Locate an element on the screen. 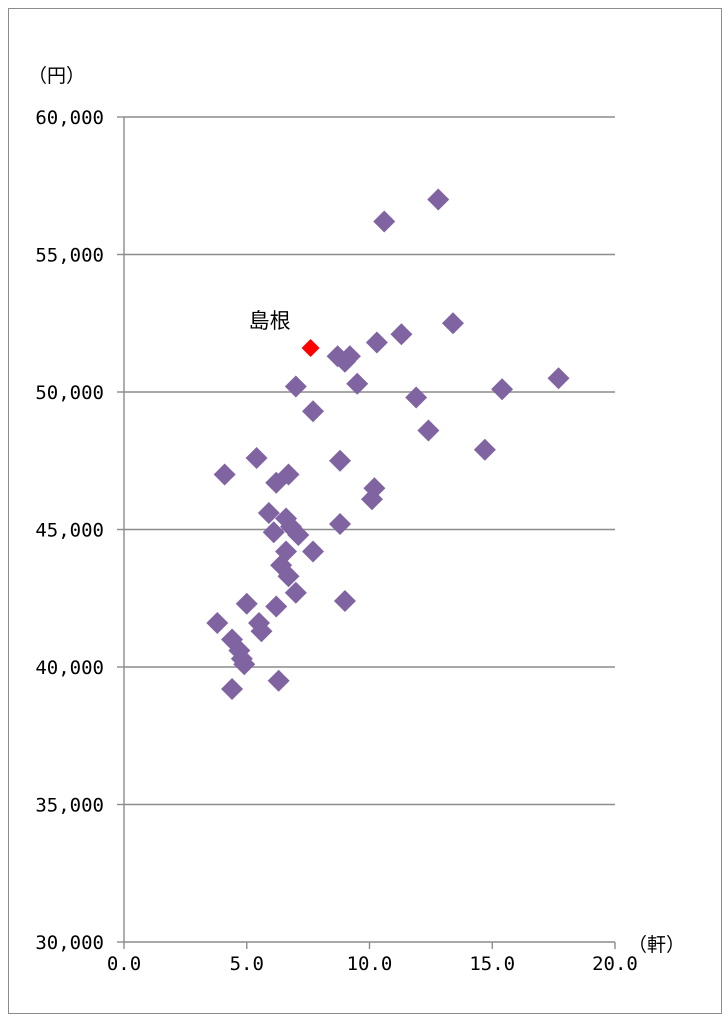 The height and width of the screenshot is (1014, 722). y-tick-label: 55,000 is located at coordinates (69, 256).